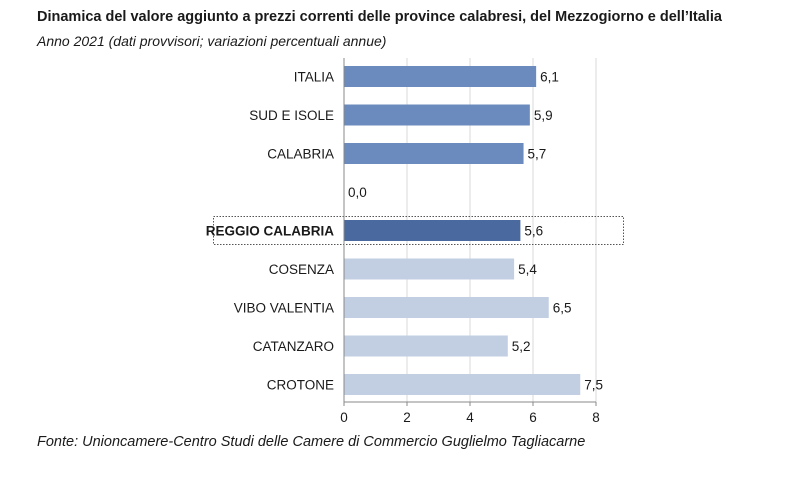 This screenshot has width=811, height=484. I want to click on category-label: COSENZA, so click(301, 269).